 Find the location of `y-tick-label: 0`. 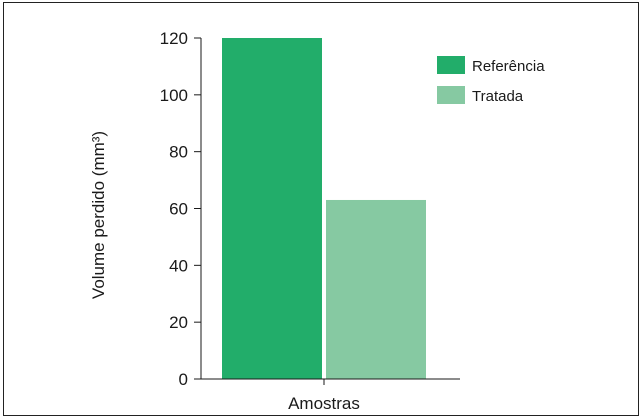

y-tick-label: 0 is located at coordinates (183, 379).